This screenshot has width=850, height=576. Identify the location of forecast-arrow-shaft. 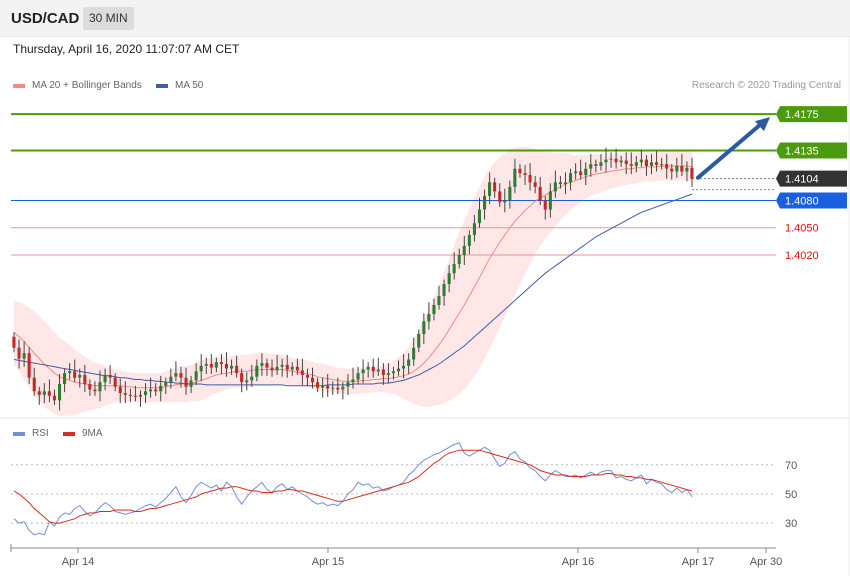
(730, 150).